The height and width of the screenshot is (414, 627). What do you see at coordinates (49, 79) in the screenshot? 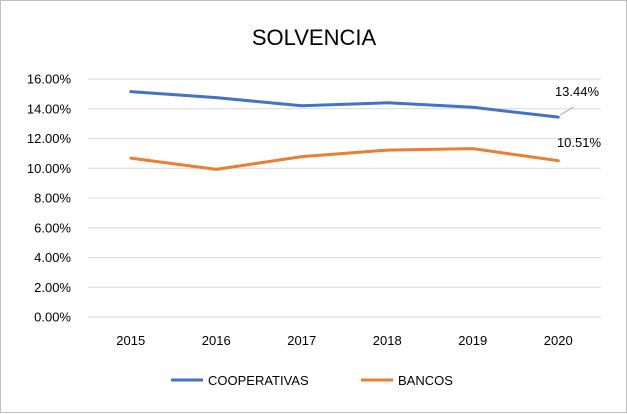
I see `y-tick-label: 16.00%` at bounding box center [49, 79].